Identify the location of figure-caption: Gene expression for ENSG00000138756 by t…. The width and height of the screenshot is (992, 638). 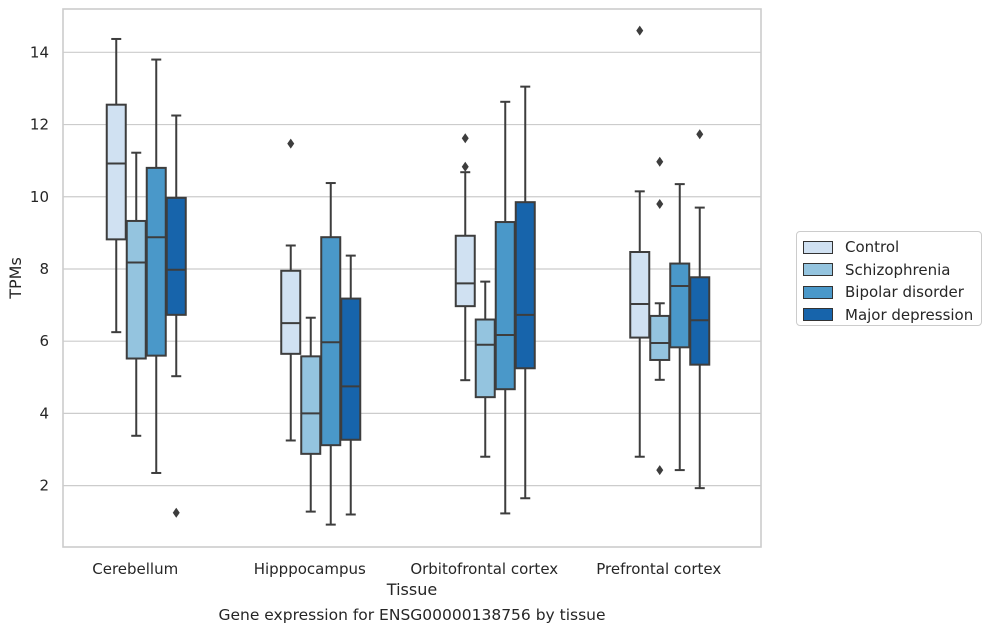
(412, 615).